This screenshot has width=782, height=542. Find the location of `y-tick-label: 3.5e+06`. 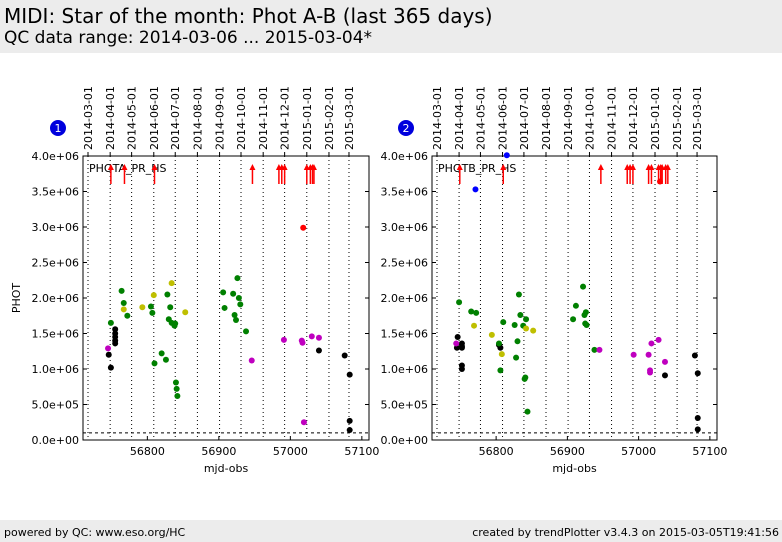

y-tick-label: 3.5e+06 is located at coordinates (55, 192).